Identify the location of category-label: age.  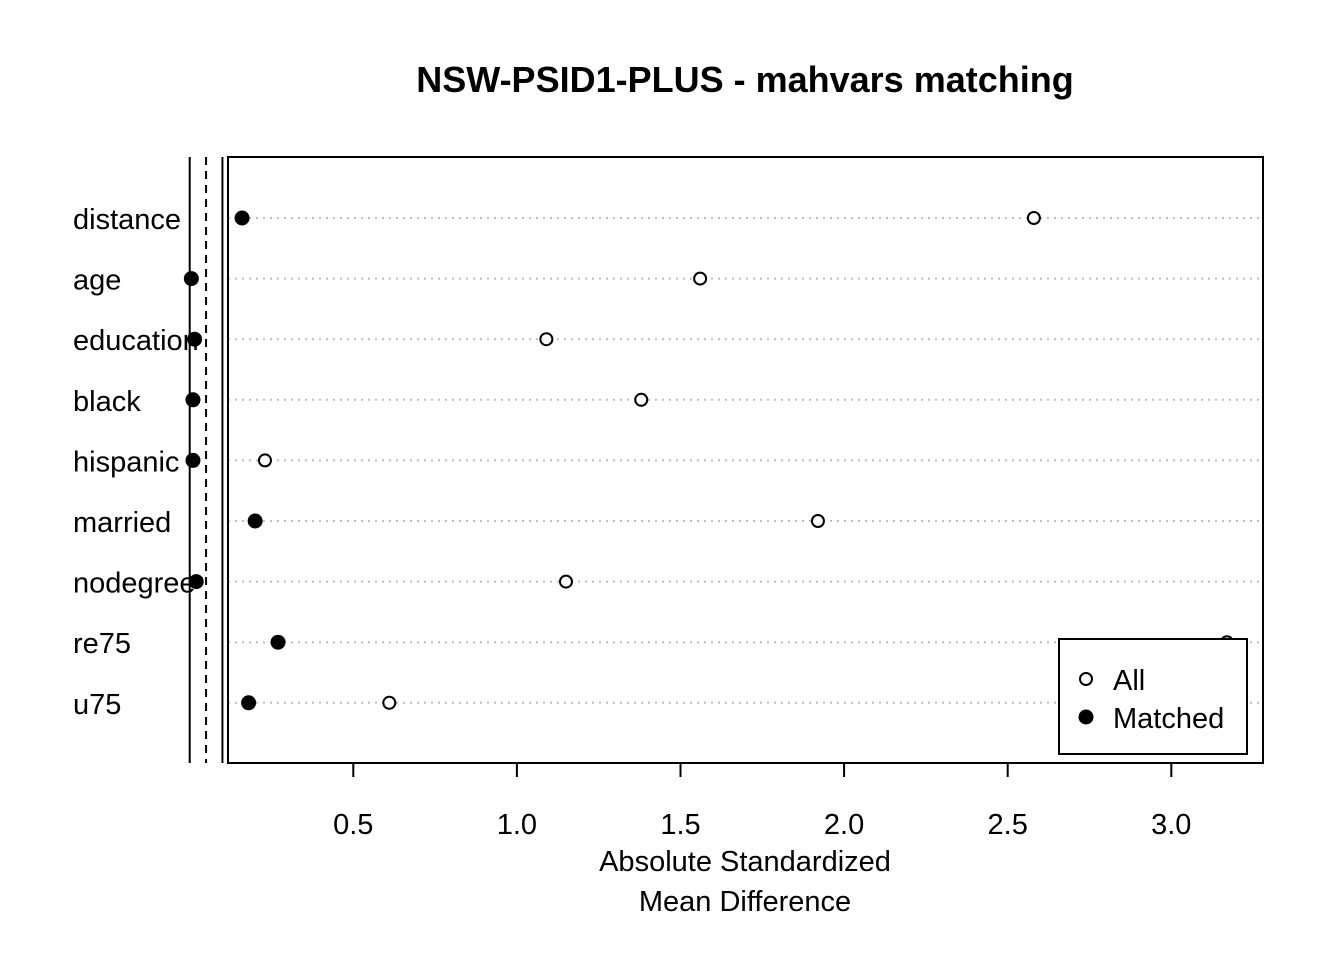
(97, 281).